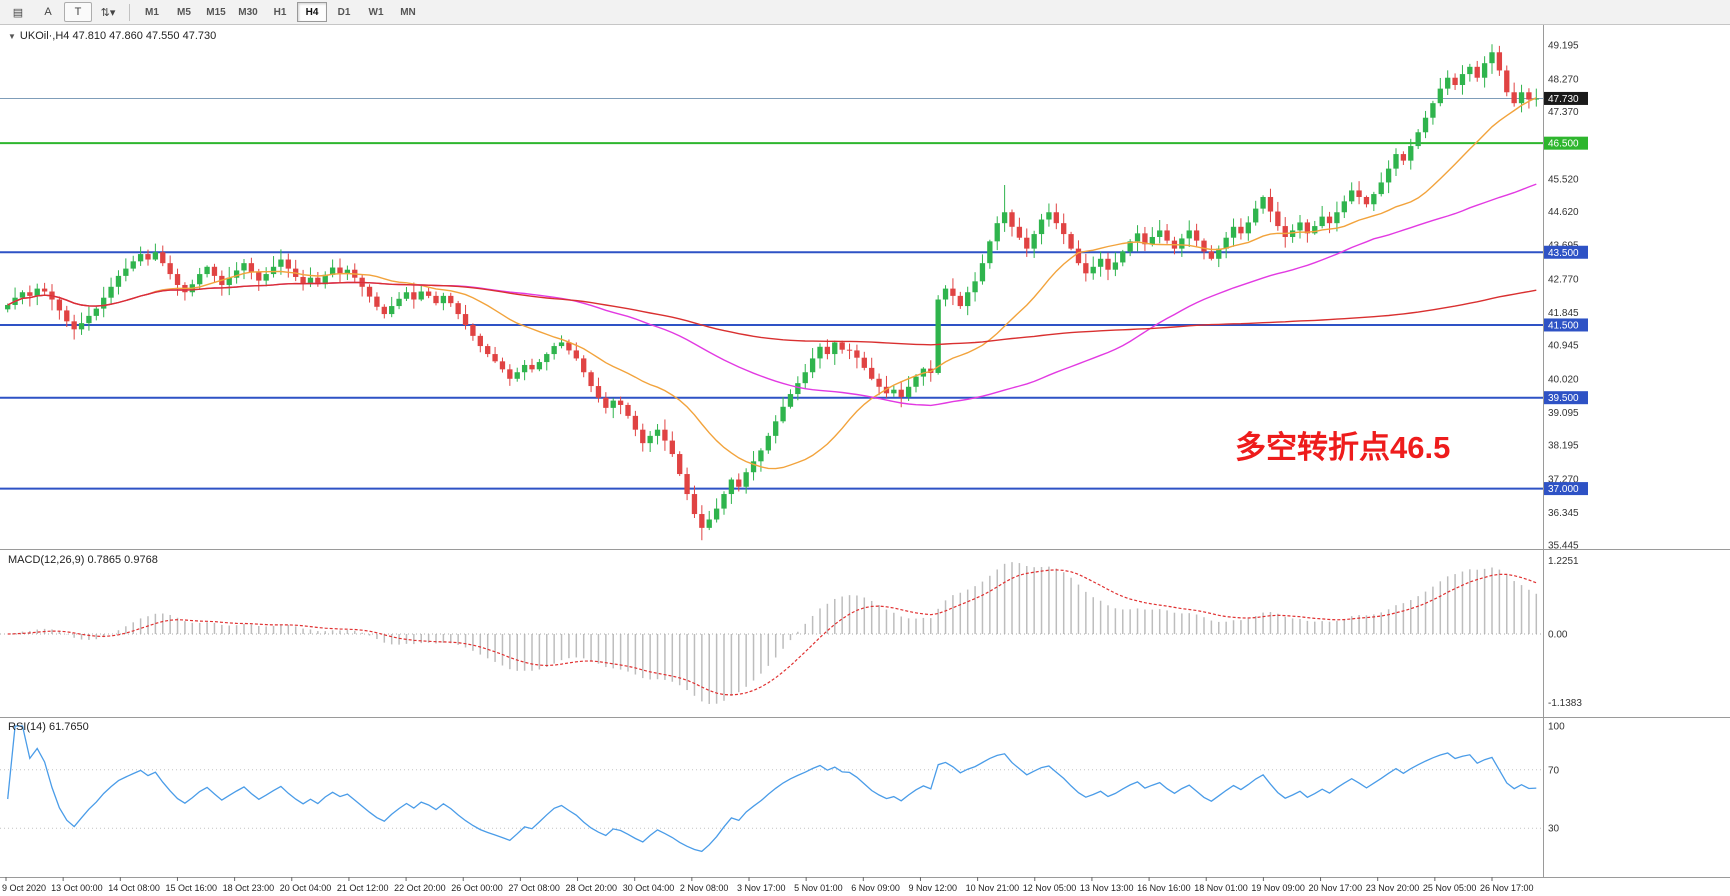  What do you see at coordinates (248, 12) in the screenshot?
I see `timeframe-button-M30: M30` at bounding box center [248, 12].